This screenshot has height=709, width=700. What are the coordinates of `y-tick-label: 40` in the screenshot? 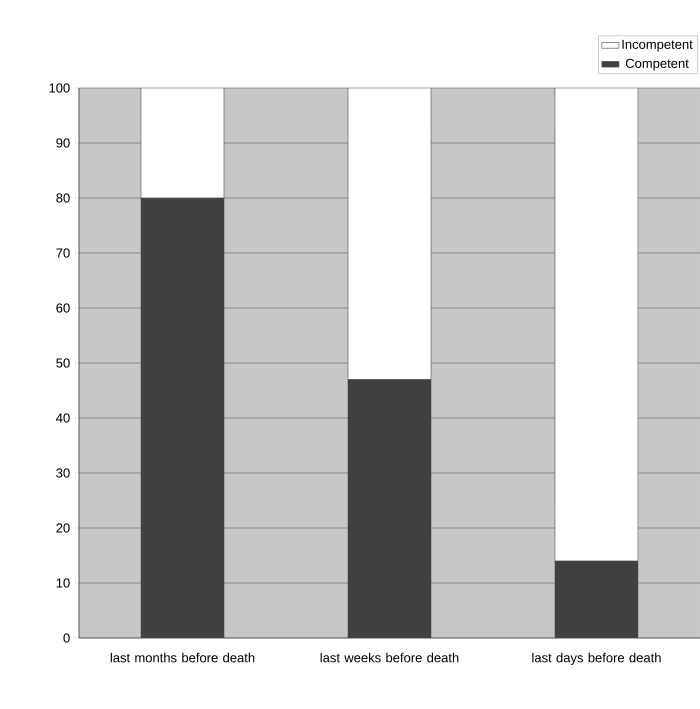 It's located at (63, 418).